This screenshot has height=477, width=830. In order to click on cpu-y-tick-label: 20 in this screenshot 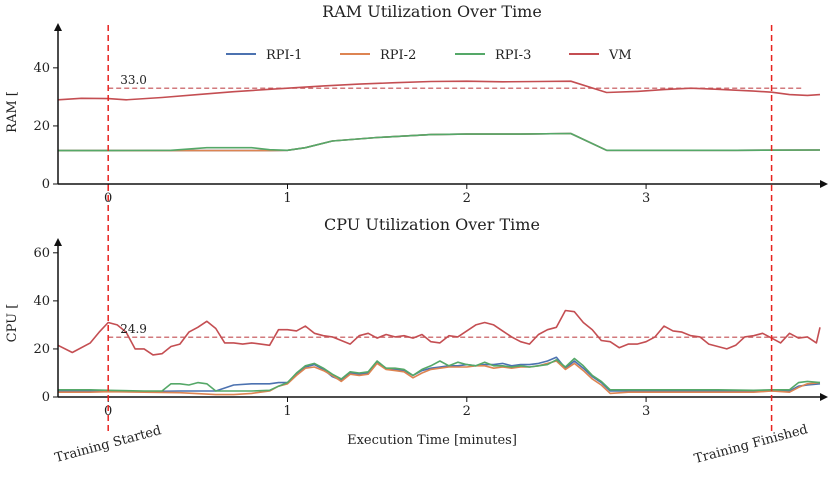, I will do `click(41, 349)`.